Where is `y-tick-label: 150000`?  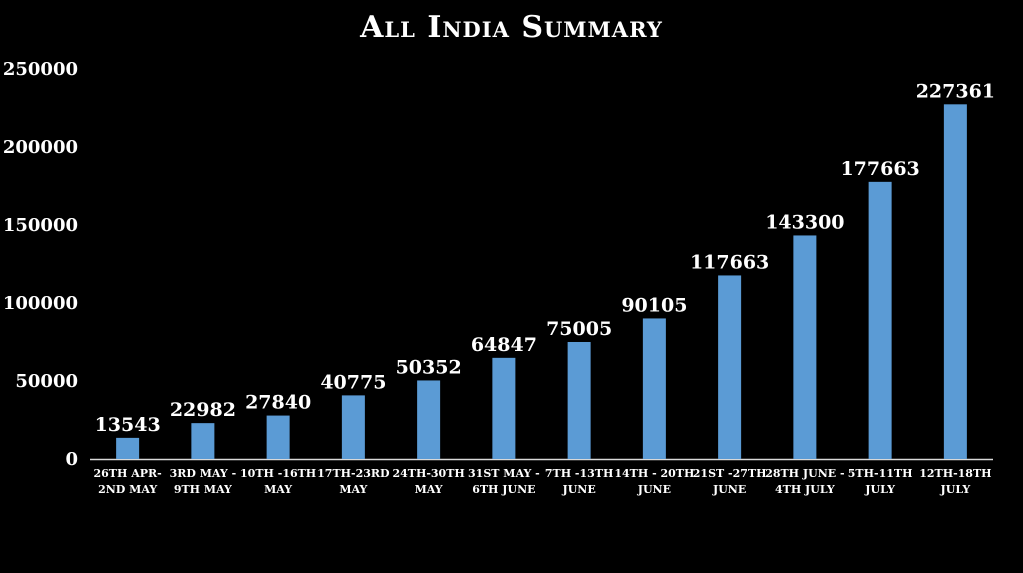
y-tick-label: 150000 is located at coordinates (40, 225).